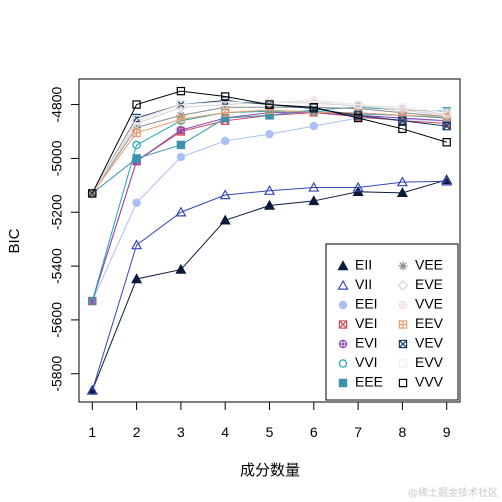 Image resolution: width=502 pixels, height=502 pixels. What do you see at coordinates (269, 147) in the screenshot?
I see `series-line-evv` at bounding box center [269, 147].